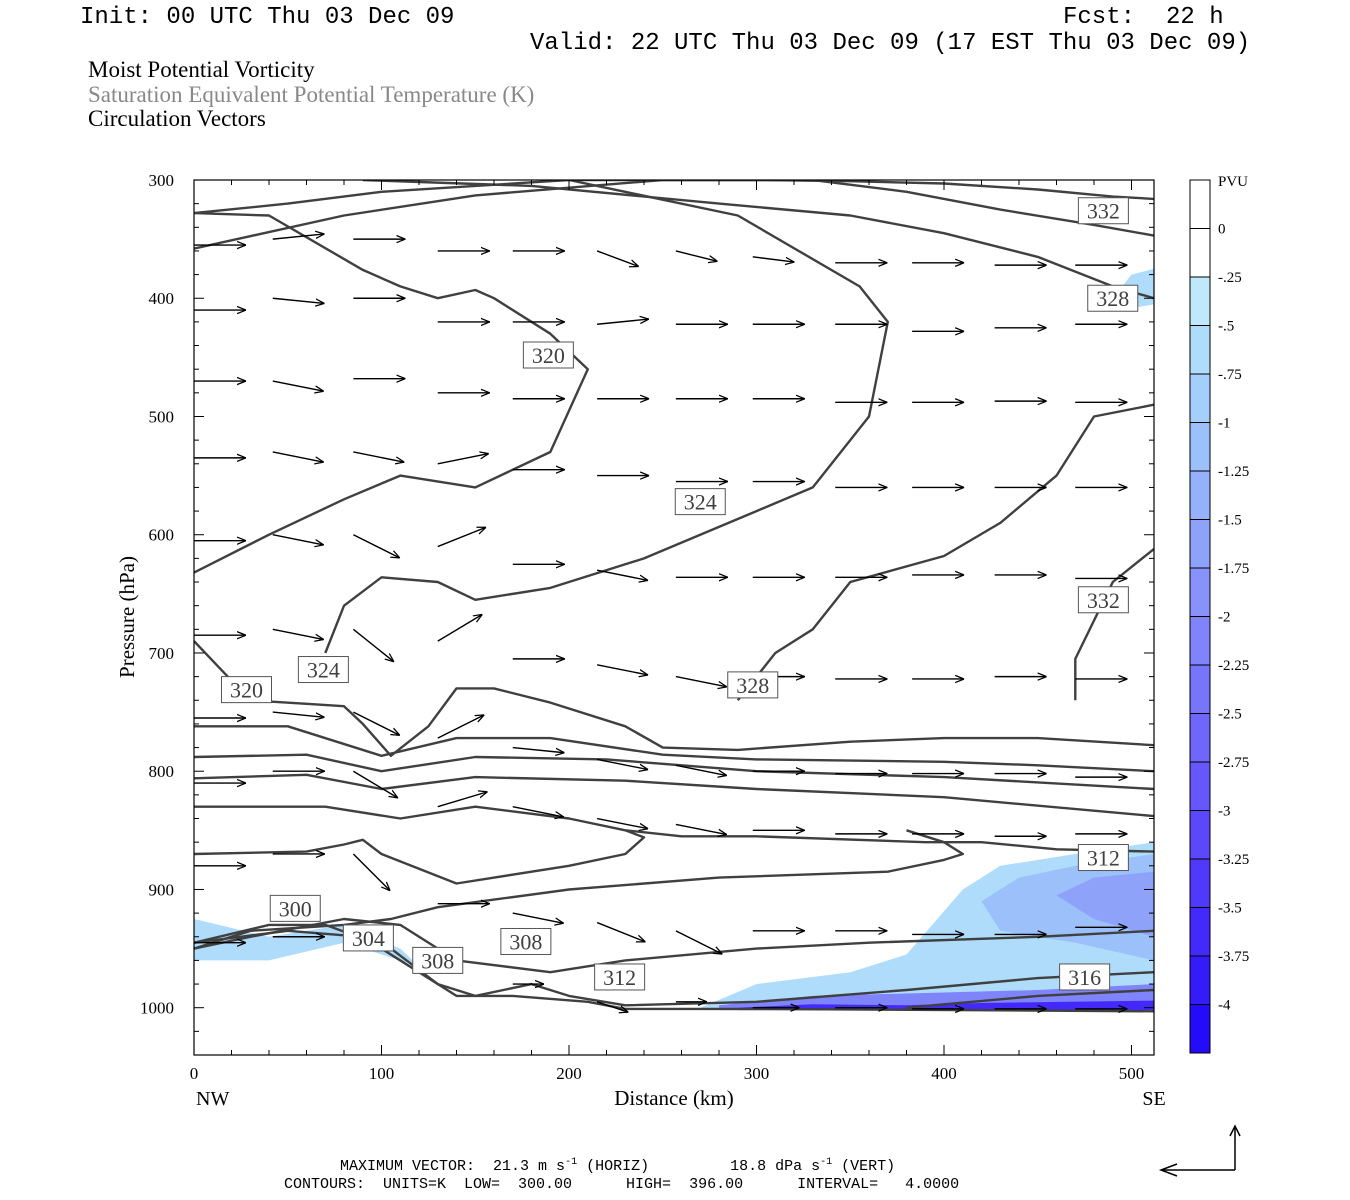 This screenshot has width=1350, height=1200. What do you see at coordinates (162, 416) in the screenshot?
I see `y-tick-label: 500` at bounding box center [162, 416].